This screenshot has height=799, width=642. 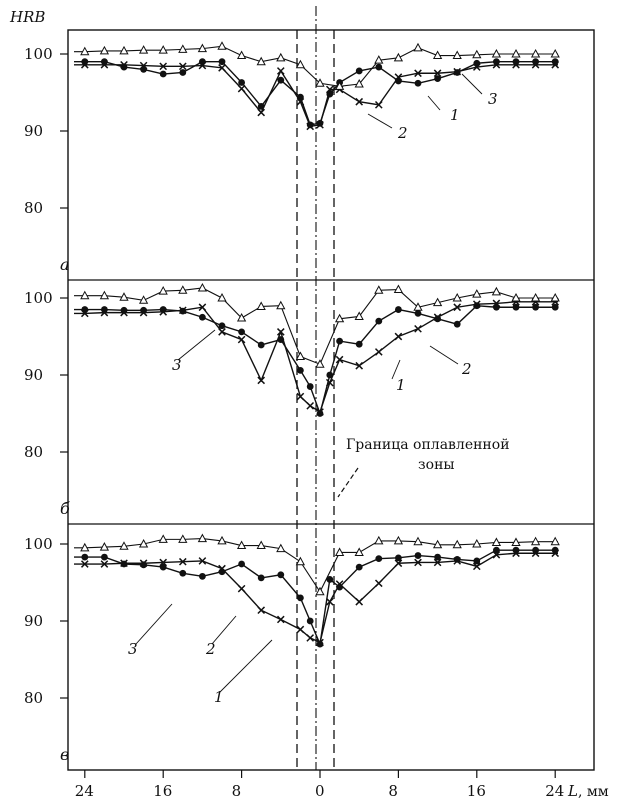 I want to click on panel-label: в, so click(x=64, y=754).